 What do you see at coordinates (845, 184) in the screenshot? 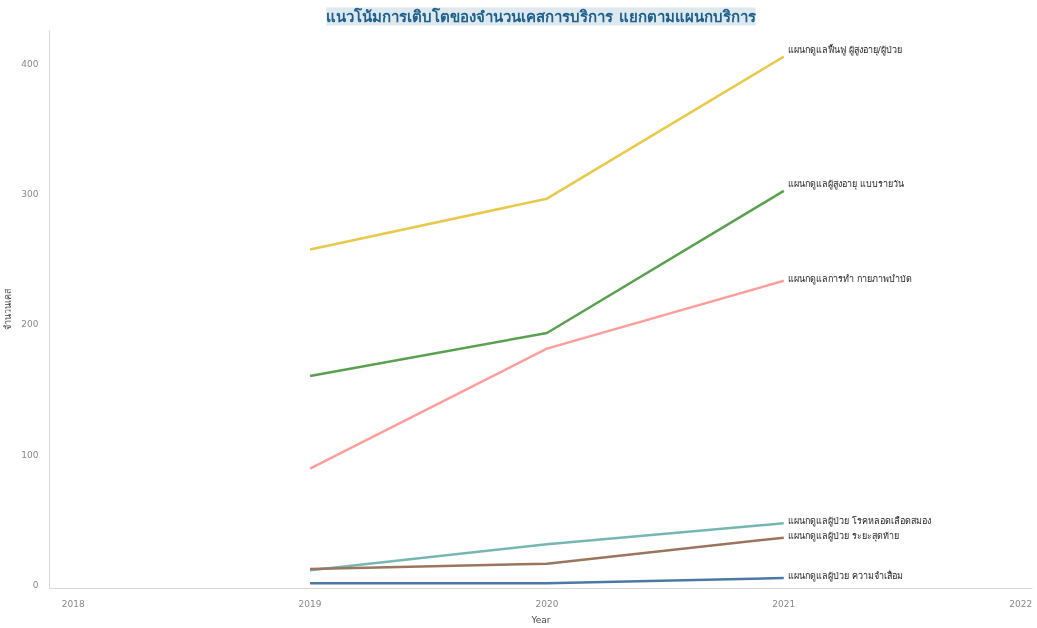
I see `series-label: แผนกดูแลผู้สูงอายุ แบบรายวัน` at bounding box center [845, 184].